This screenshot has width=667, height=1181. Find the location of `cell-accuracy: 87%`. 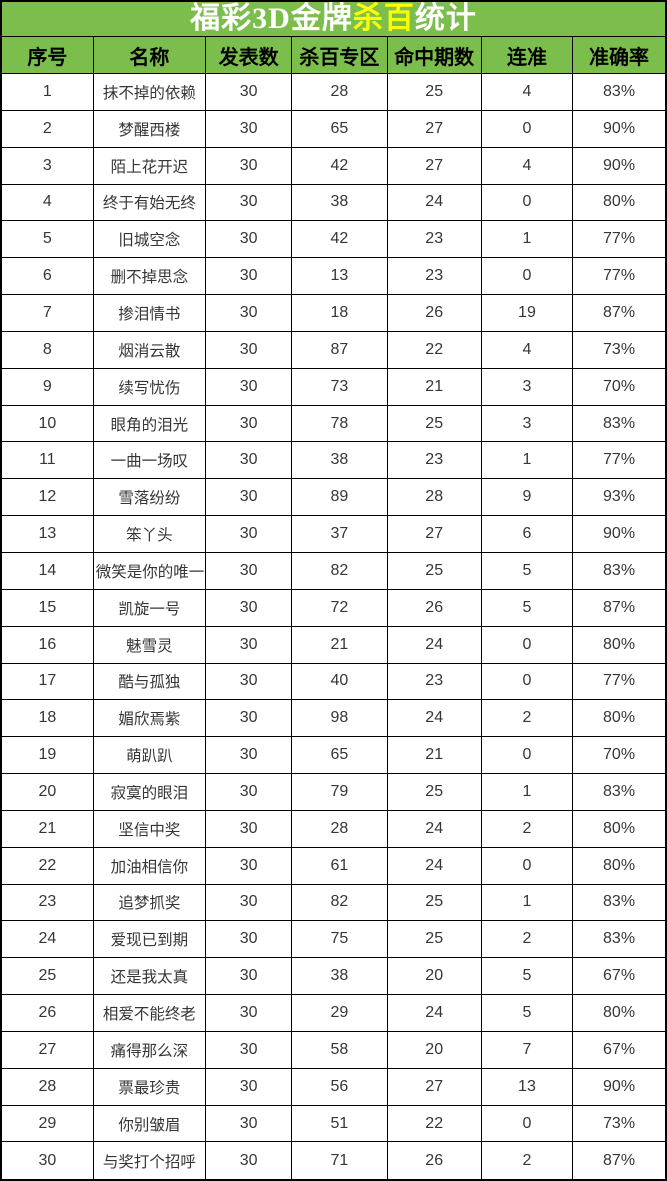

cell-accuracy: 87% is located at coordinates (619, 1161).